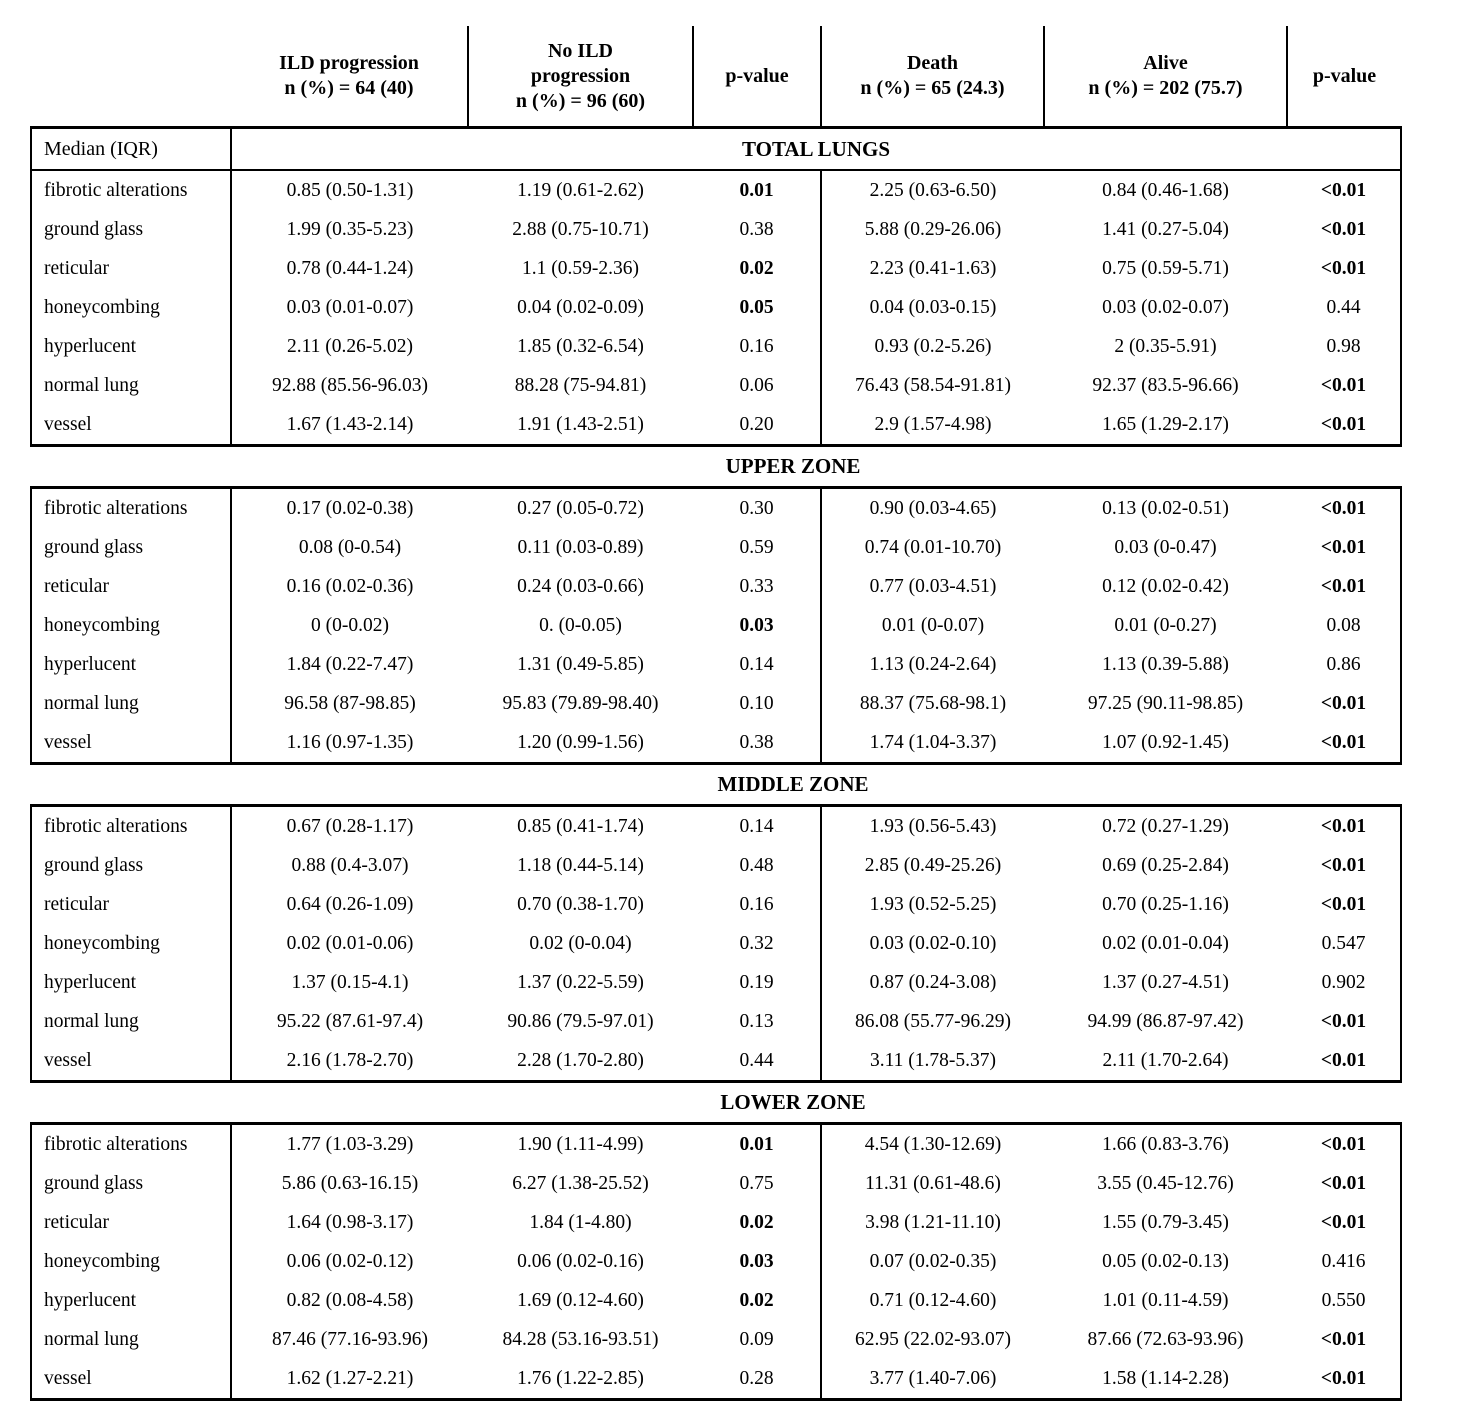 This screenshot has width=1466, height=1406. I want to click on median-iqr-row: Median (IQR) TOTAL LUNGS, so click(716, 148).